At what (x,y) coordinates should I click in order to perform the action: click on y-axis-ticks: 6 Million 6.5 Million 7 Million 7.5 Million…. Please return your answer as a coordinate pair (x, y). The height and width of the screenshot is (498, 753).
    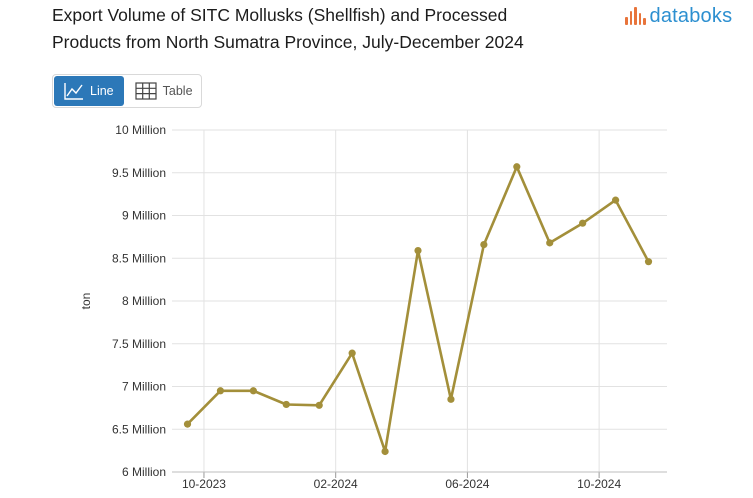
    Looking at the image, I should click on (139, 301).